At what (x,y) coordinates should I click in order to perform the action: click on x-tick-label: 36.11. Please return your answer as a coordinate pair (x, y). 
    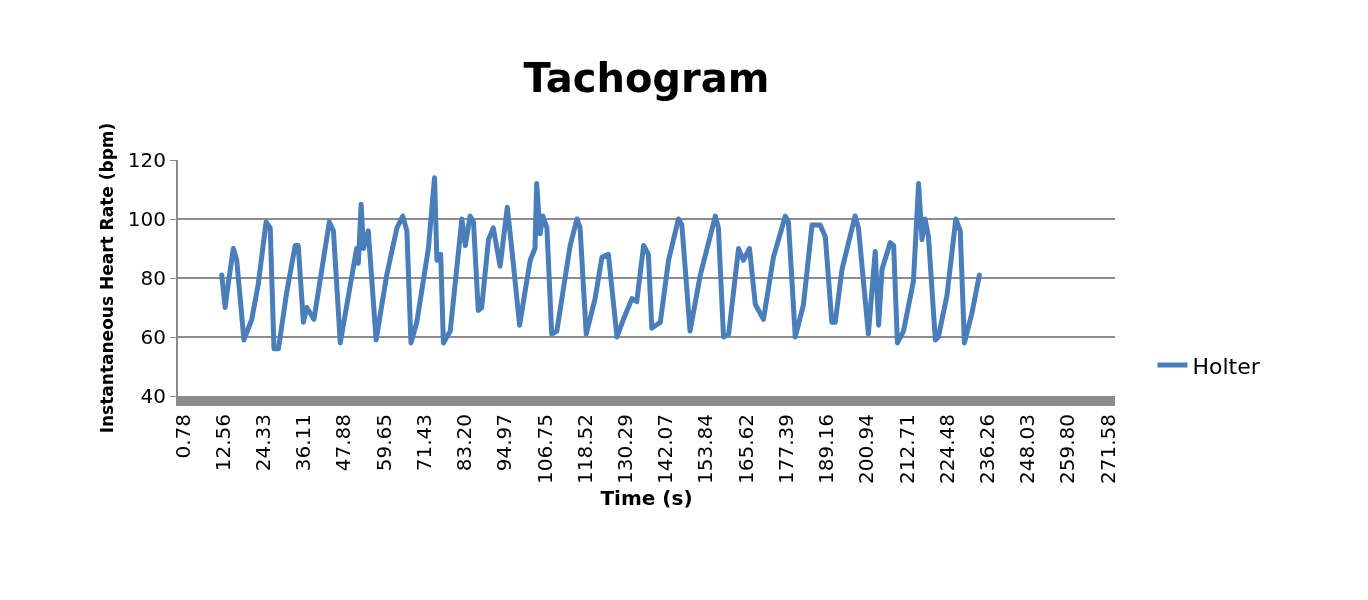
    Looking at the image, I should click on (303, 443).